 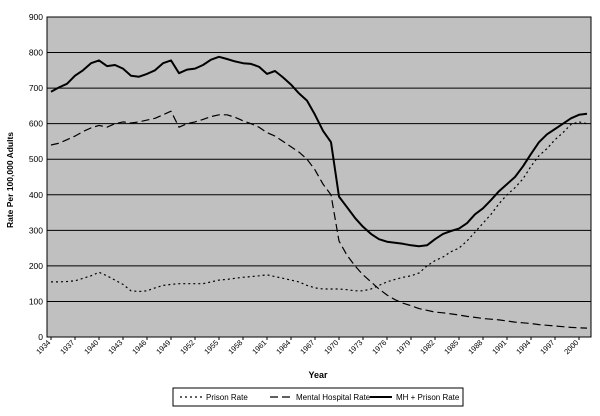 I want to click on legend-label: Mental Hospital Rate, so click(x=333, y=397).